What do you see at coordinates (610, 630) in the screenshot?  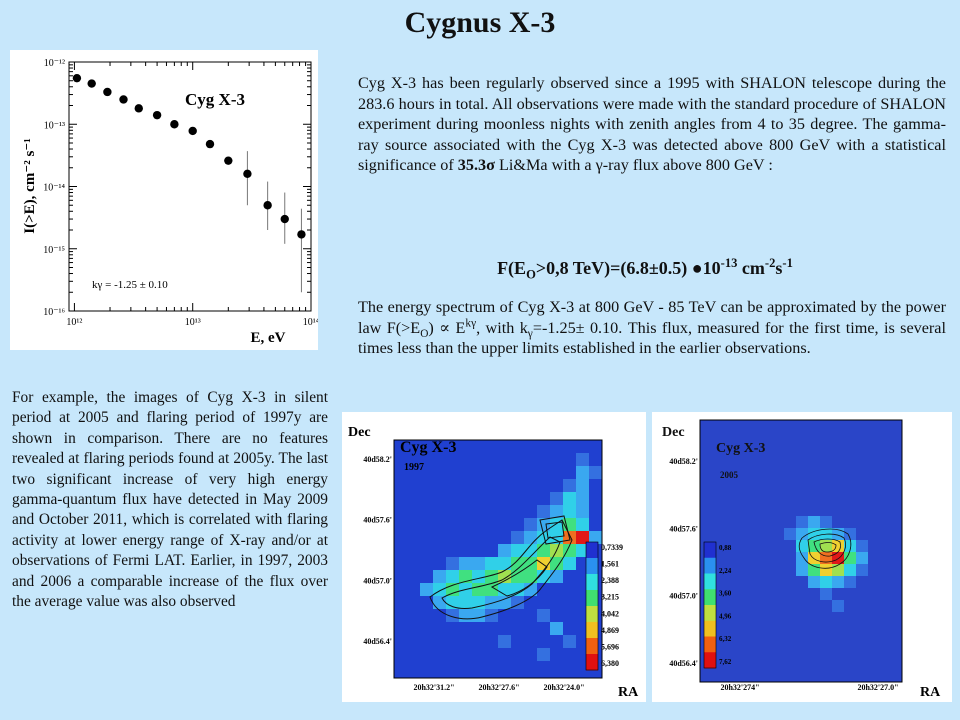 I see `scale-label: 4,869` at bounding box center [610, 630].